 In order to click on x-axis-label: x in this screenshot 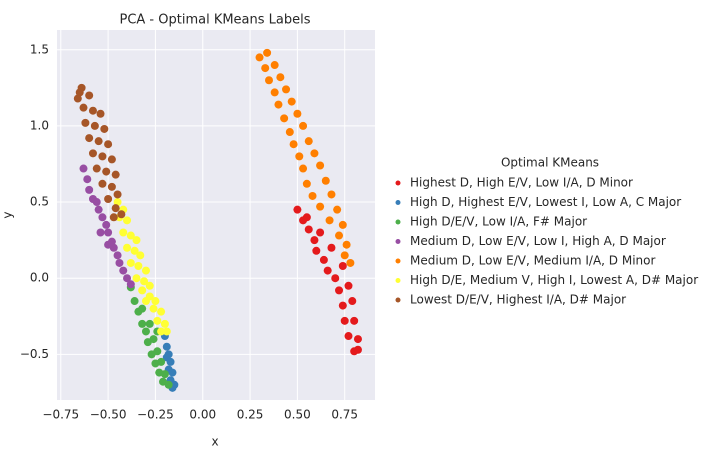, I will do `click(214, 442)`.